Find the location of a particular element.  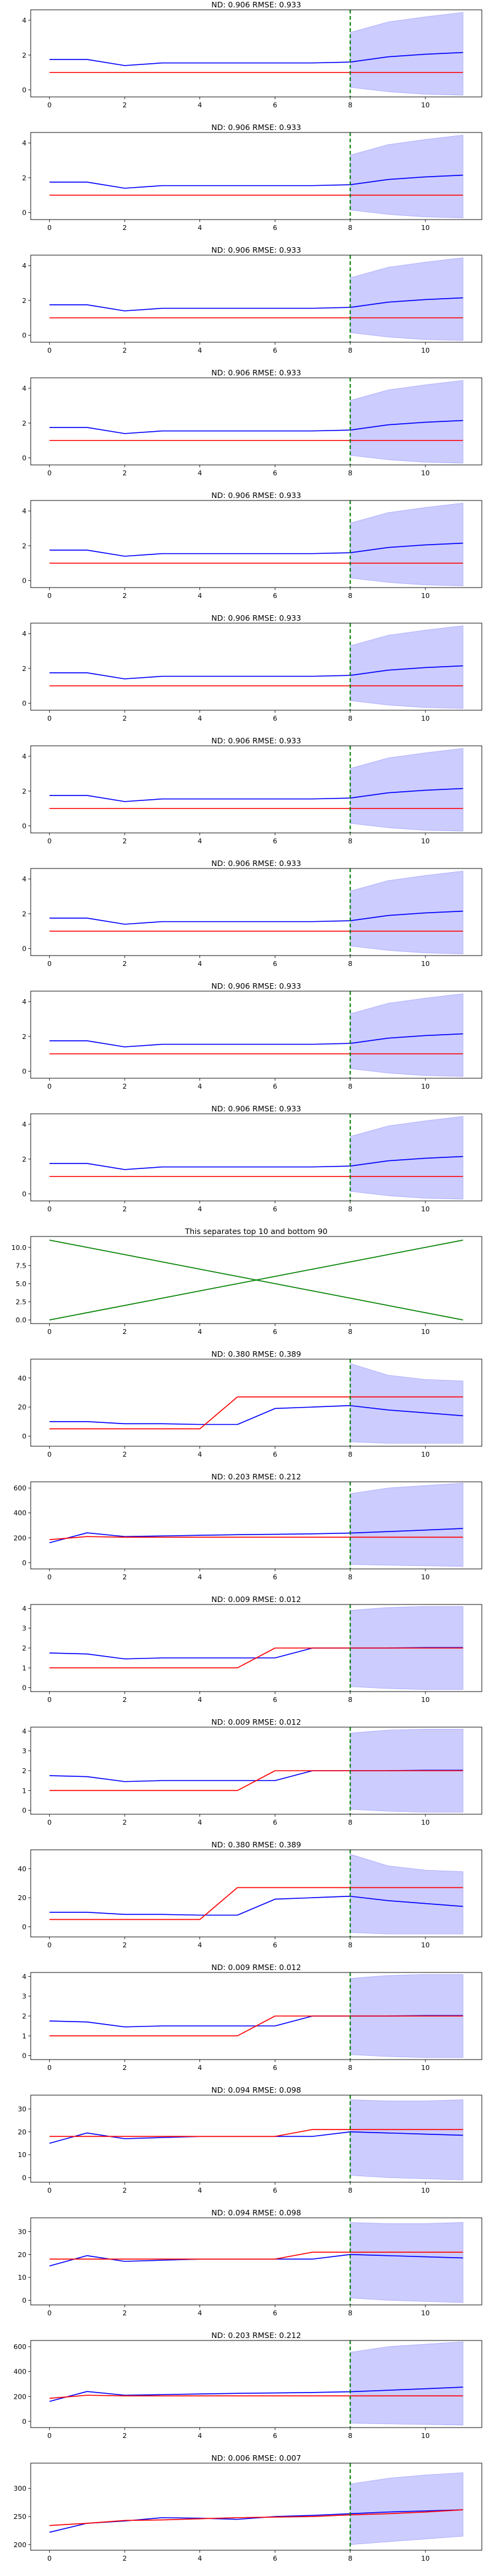

y-tick-label: 5.0 is located at coordinates (22, 1284).